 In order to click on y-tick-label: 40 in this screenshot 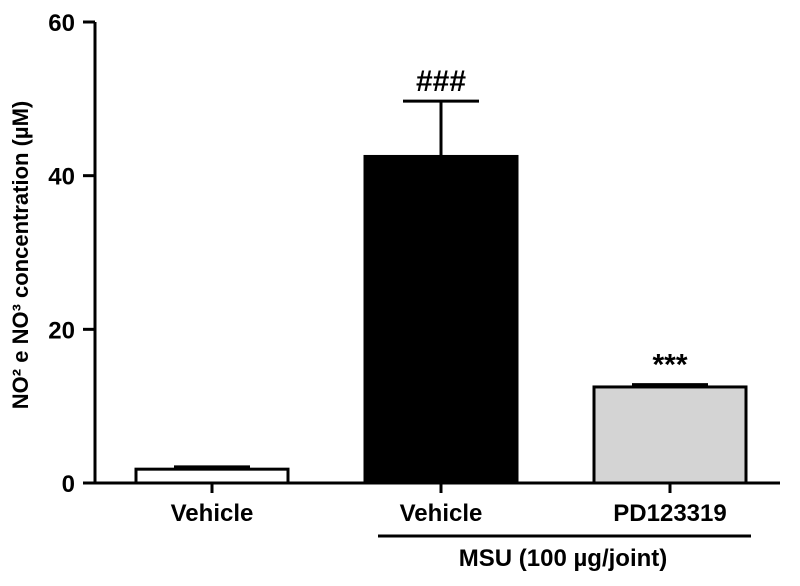, I will do `click(61, 177)`.